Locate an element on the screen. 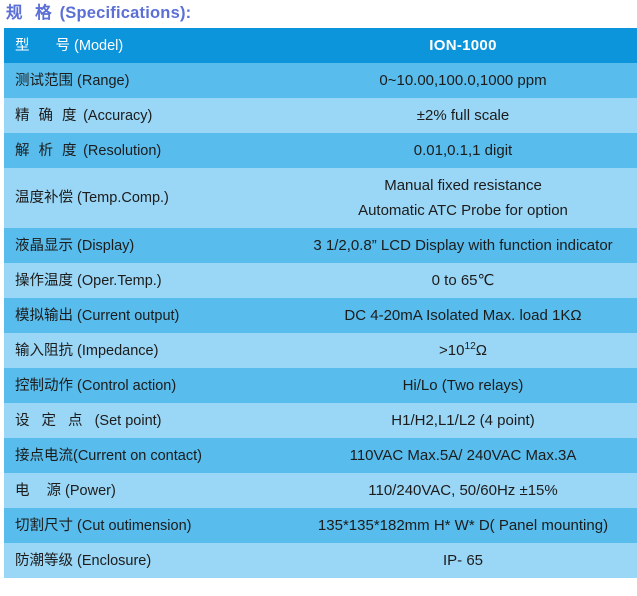 The width and height of the screenshot is (637, 596). row-value-impedance: >1012Ω is located at coordinates (465, 350).